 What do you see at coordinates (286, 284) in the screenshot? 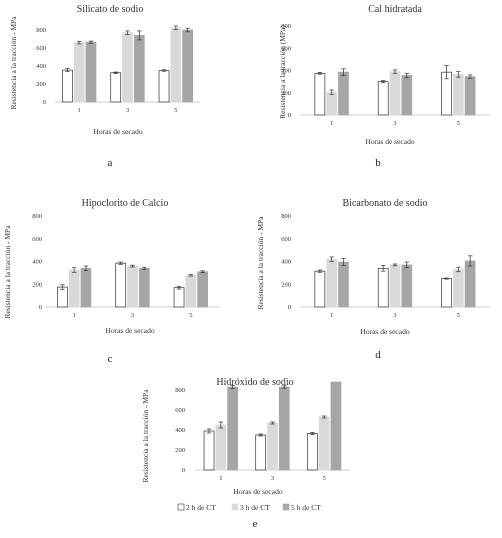
I see `panel-d-ytick-1: 200` at bounding box center [286, 284].